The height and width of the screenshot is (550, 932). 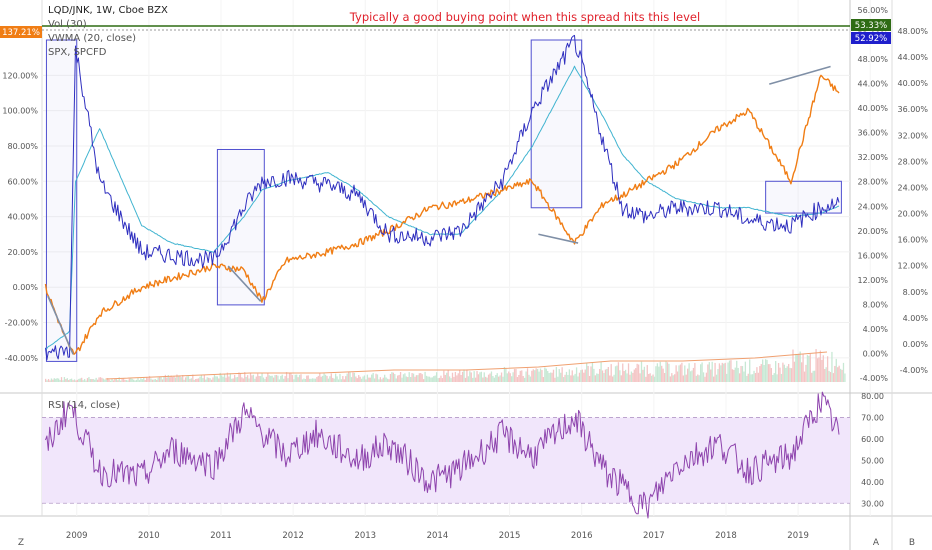 What do you see at coordinates (84, 405) in the screenshot?
I see `rsi-legend: RSI (14, close)` at bounding box center [84, 405].